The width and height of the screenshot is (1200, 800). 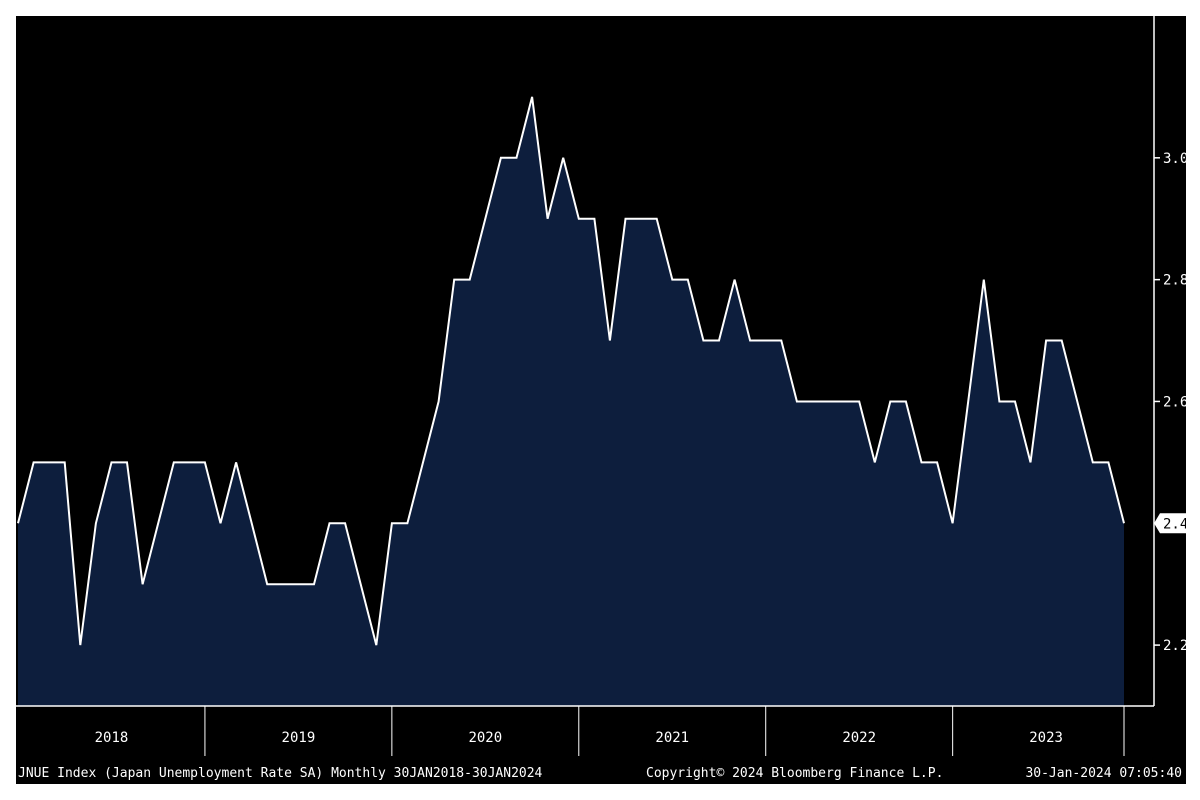 I want to click on footer-copyright: Copyright© 2024 Bloomberg Finance L.P., so click(x=795, y=773).